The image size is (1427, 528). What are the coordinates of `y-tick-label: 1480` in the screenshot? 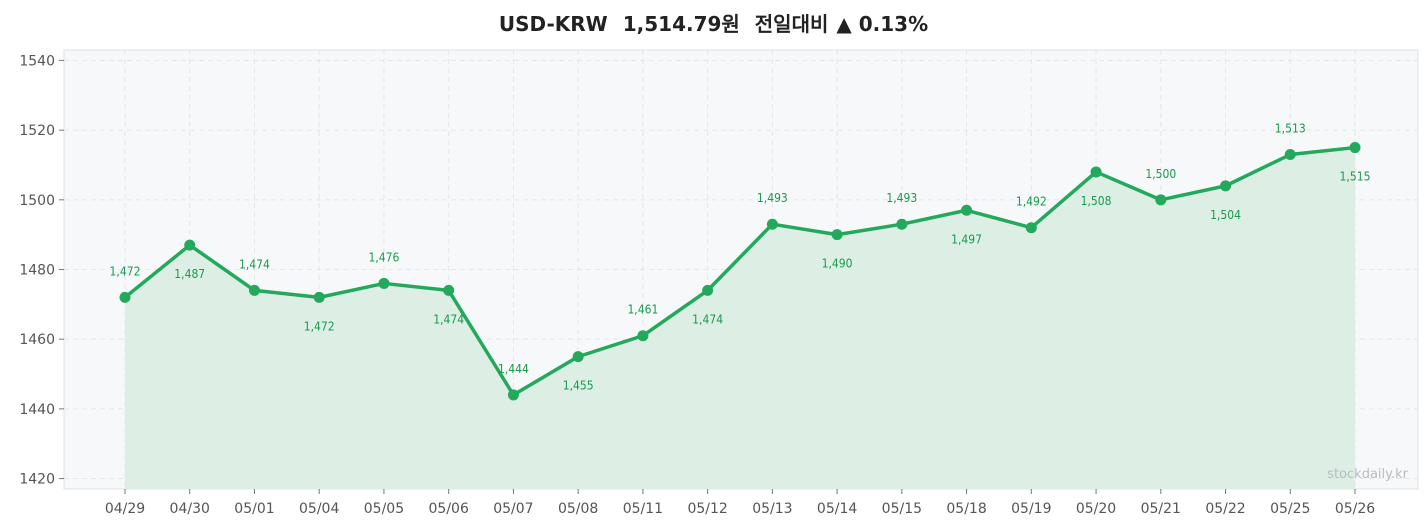 It's located at (37, 271).